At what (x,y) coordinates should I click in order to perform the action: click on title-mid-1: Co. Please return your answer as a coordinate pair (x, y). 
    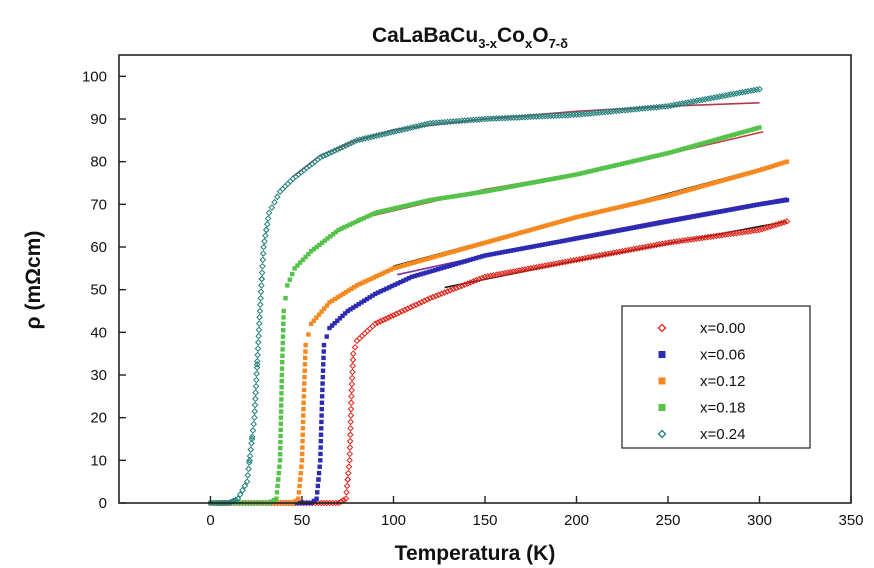
    Looking at the image, I should click on (511, 35).